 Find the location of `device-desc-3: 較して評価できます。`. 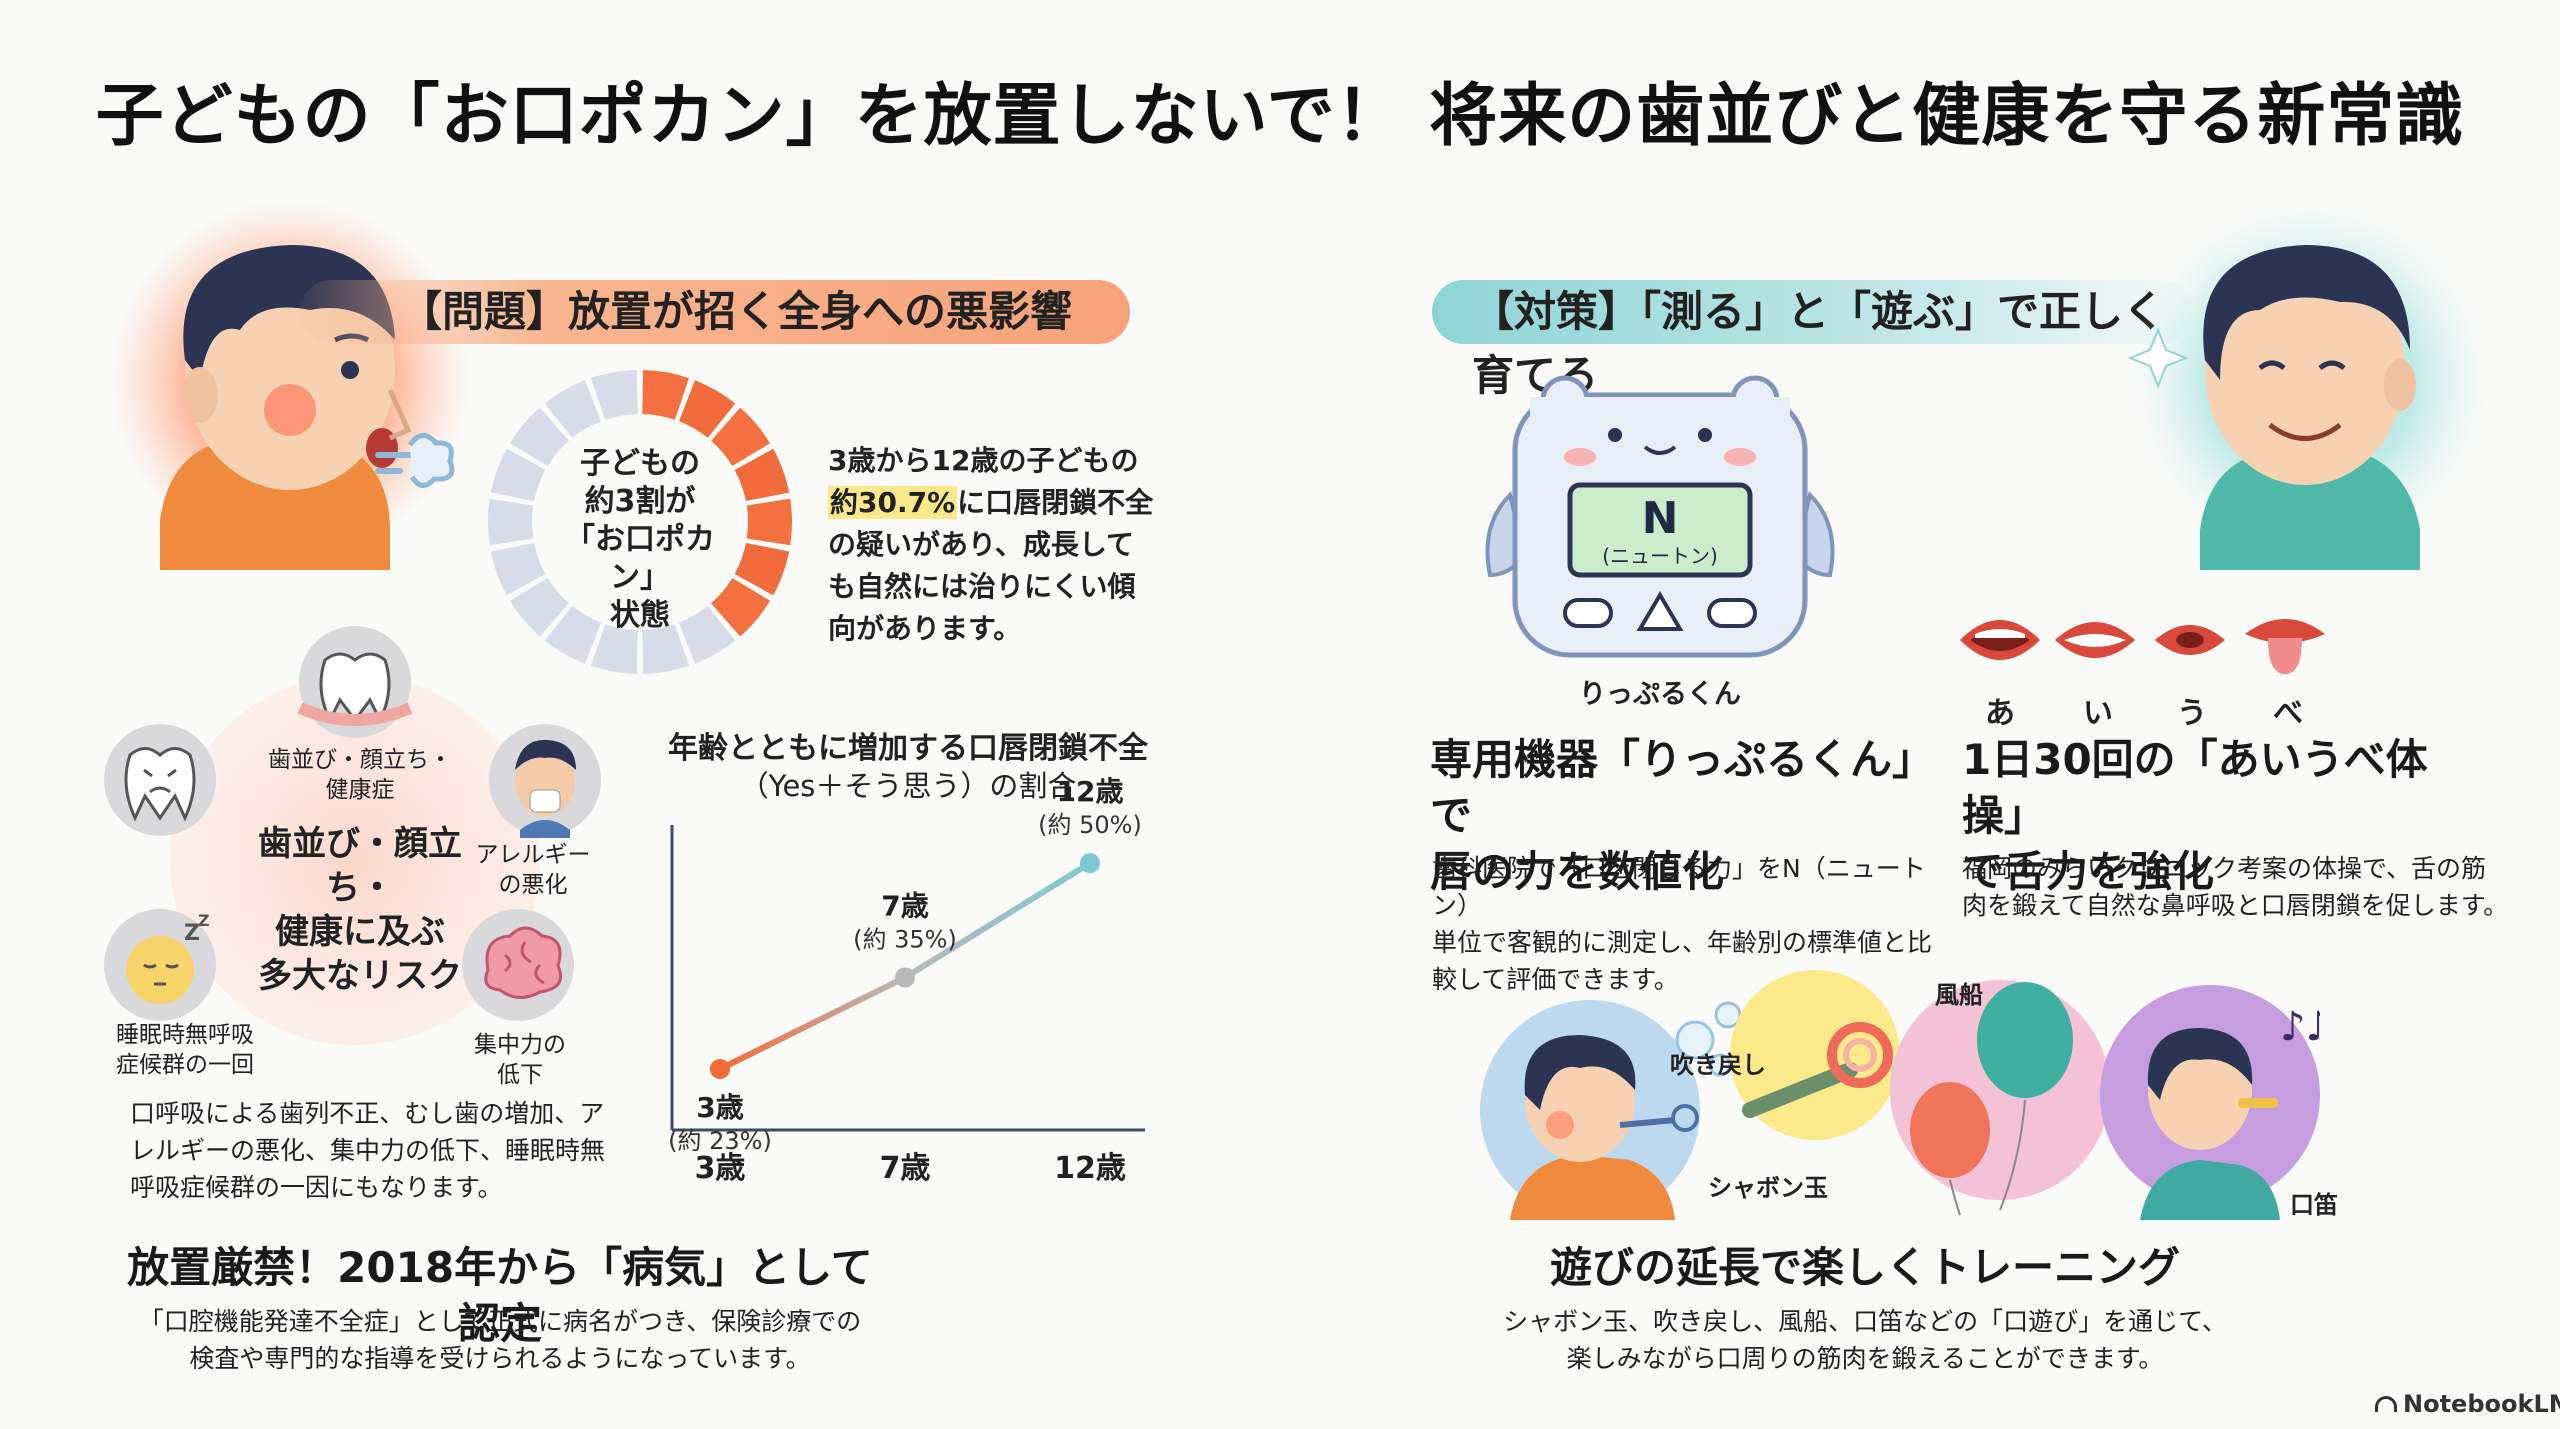

device-desc-3: 較して評価できます。 is located at coordinates (1555, 979).